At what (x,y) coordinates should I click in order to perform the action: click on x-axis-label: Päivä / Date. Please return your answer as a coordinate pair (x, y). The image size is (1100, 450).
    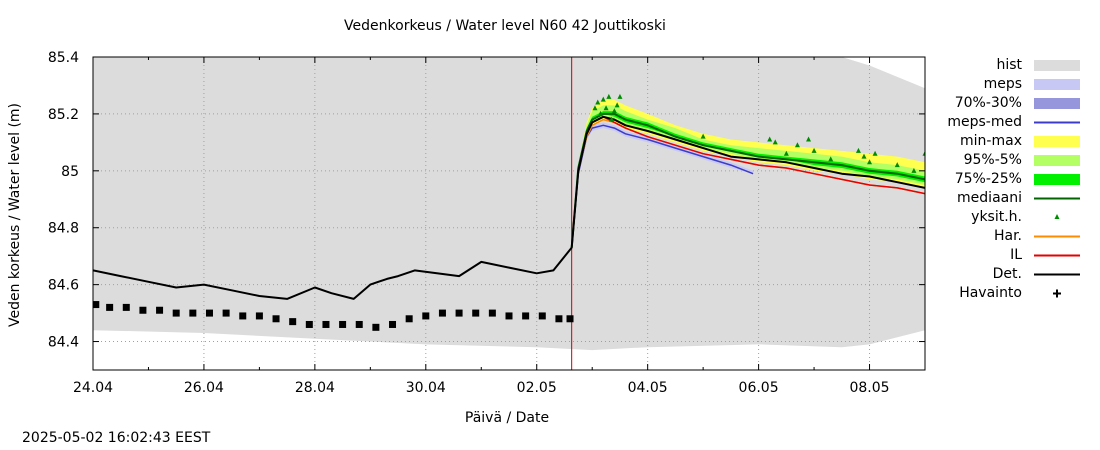
    Looking at the image, I should click on (507, 418).